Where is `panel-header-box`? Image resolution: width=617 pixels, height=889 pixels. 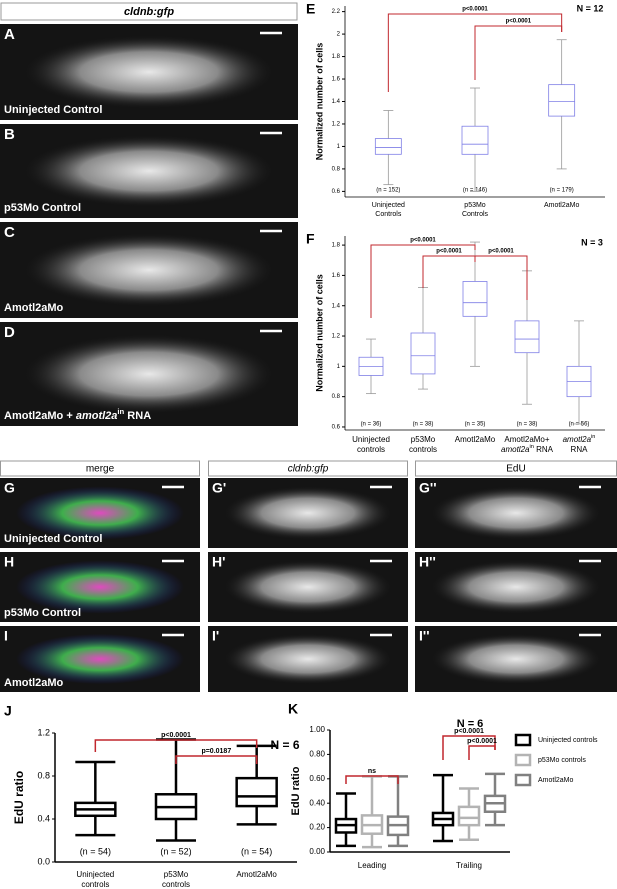 panel-header-box is located at coordinates (149, 11).